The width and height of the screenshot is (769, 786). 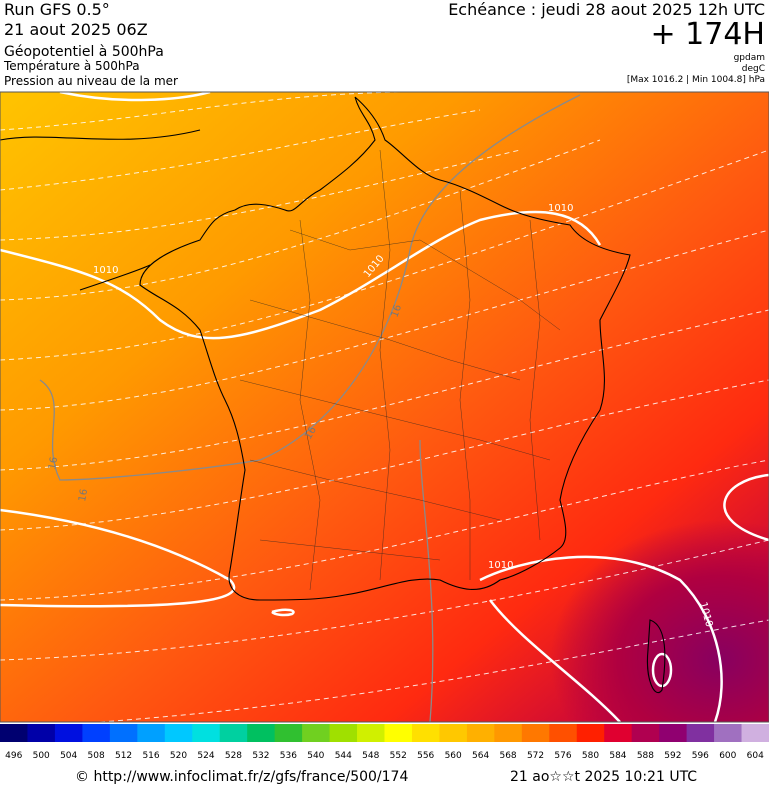 I want to click on scale-label: 536, so click(x=288, y=756).